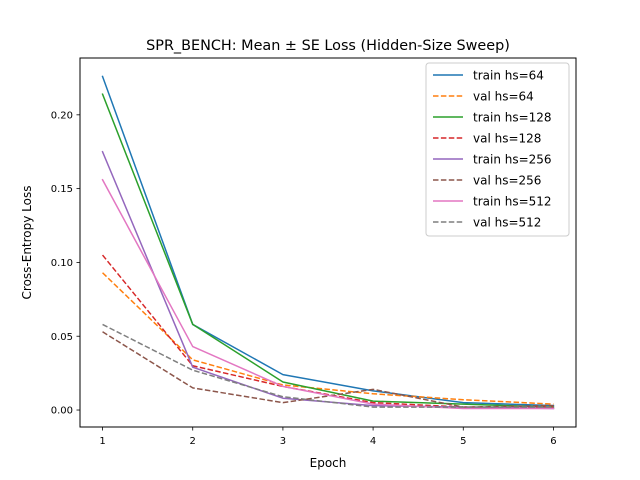 This screenshot has height=480, width=640. What do you see at coordinates (62, 189) in the screenshot?
I see `y-tick-label: 0.15` at bounding box center [62, 189].